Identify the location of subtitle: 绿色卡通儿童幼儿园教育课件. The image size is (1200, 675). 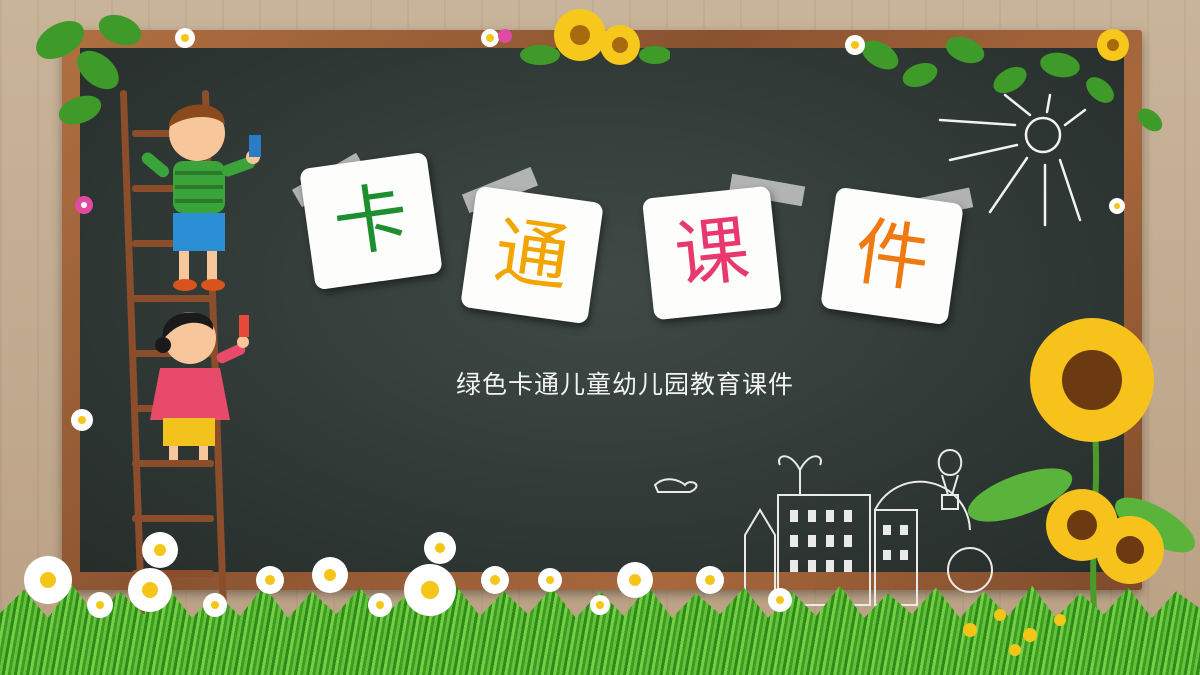
(624, 384).